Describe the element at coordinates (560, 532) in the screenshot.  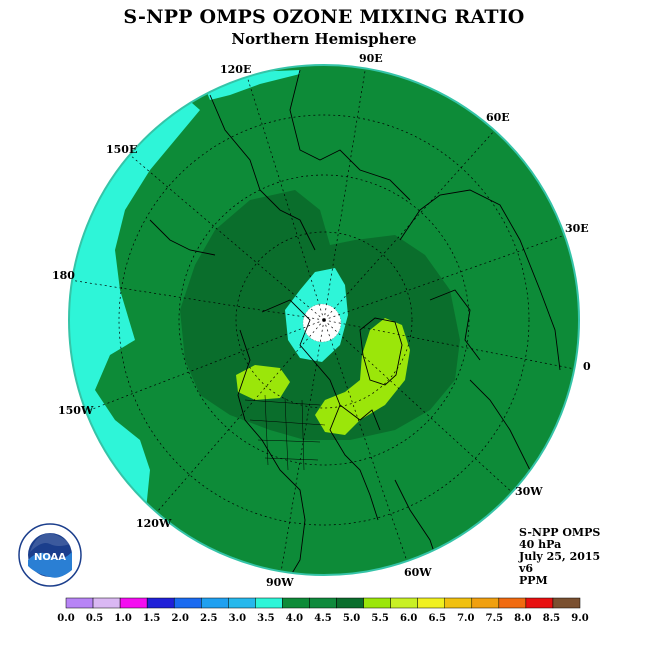
I see `instrument-name: S-NPP OMPS` at that location.